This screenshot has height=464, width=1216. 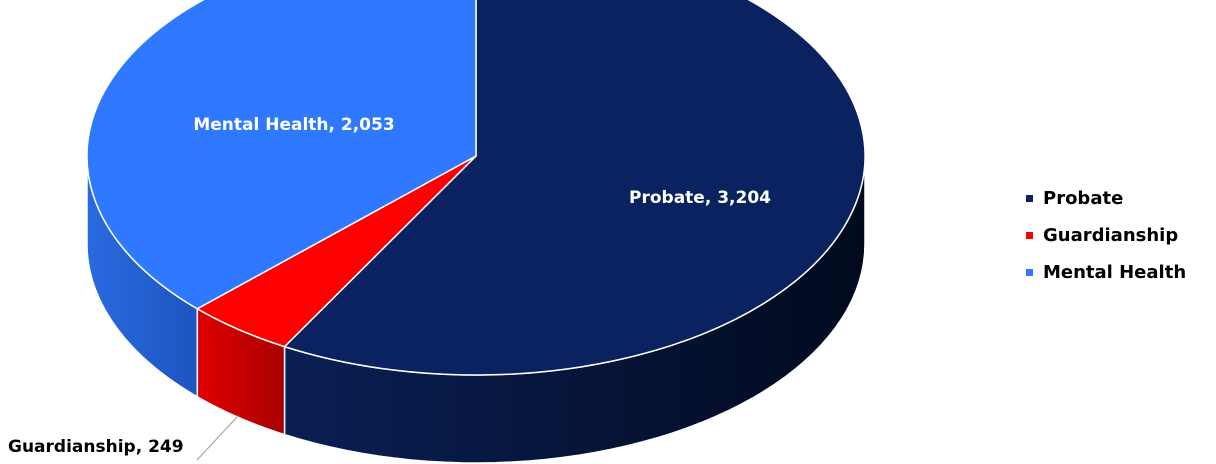 I want to click on data-label-probate: Probate, 3,204, so click(x=700, y=198).